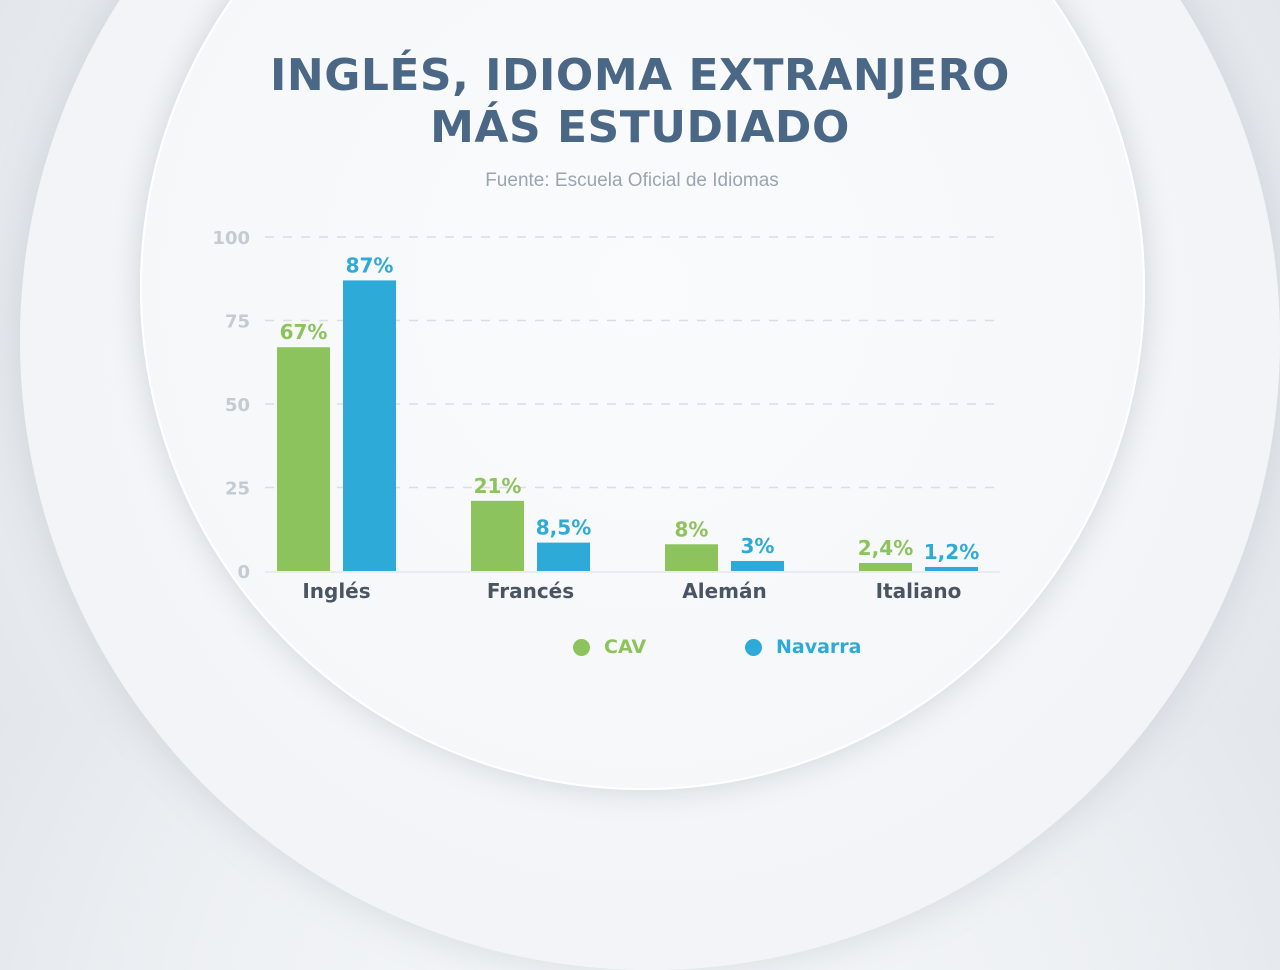  Describe the element at coordinates (237, 322) in the screenshot. I see `y-tick-label: 75` at that location.